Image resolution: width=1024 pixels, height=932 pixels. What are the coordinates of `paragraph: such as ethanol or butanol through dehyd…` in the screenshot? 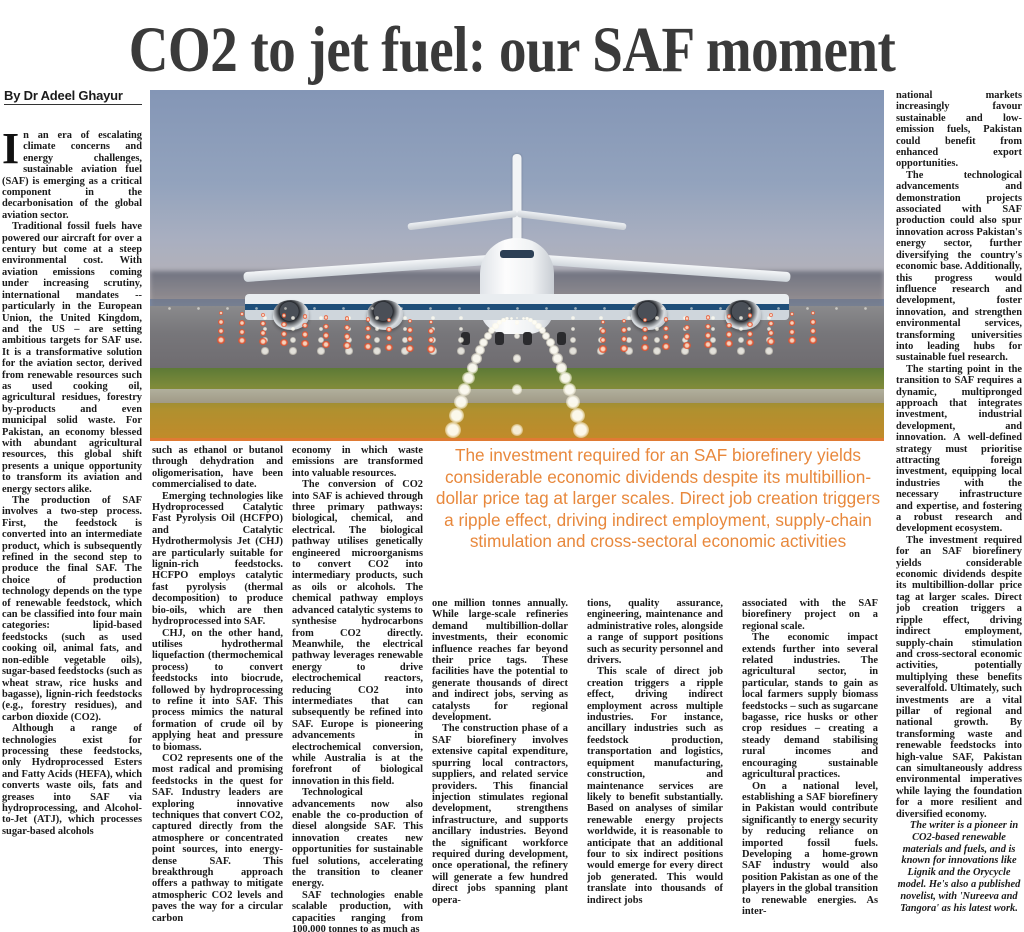 It's located at (217, 468).